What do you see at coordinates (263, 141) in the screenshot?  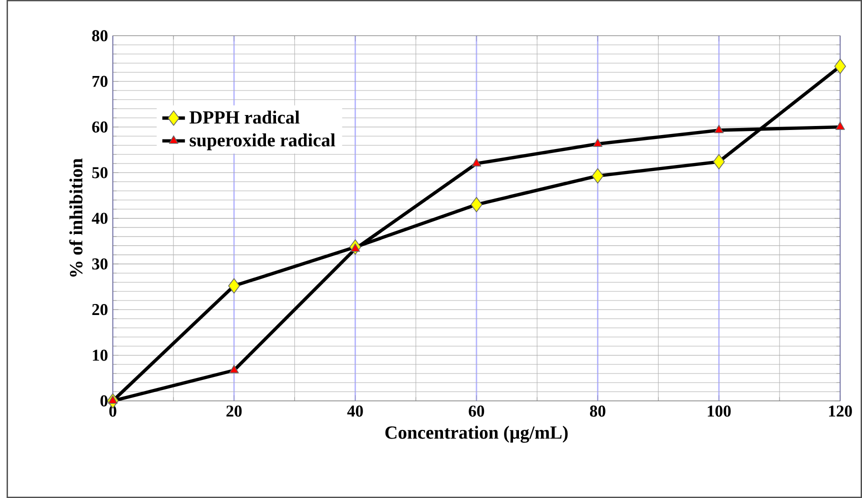 I see `legend-label: superoxide radical` at bounding box center [263, 141].